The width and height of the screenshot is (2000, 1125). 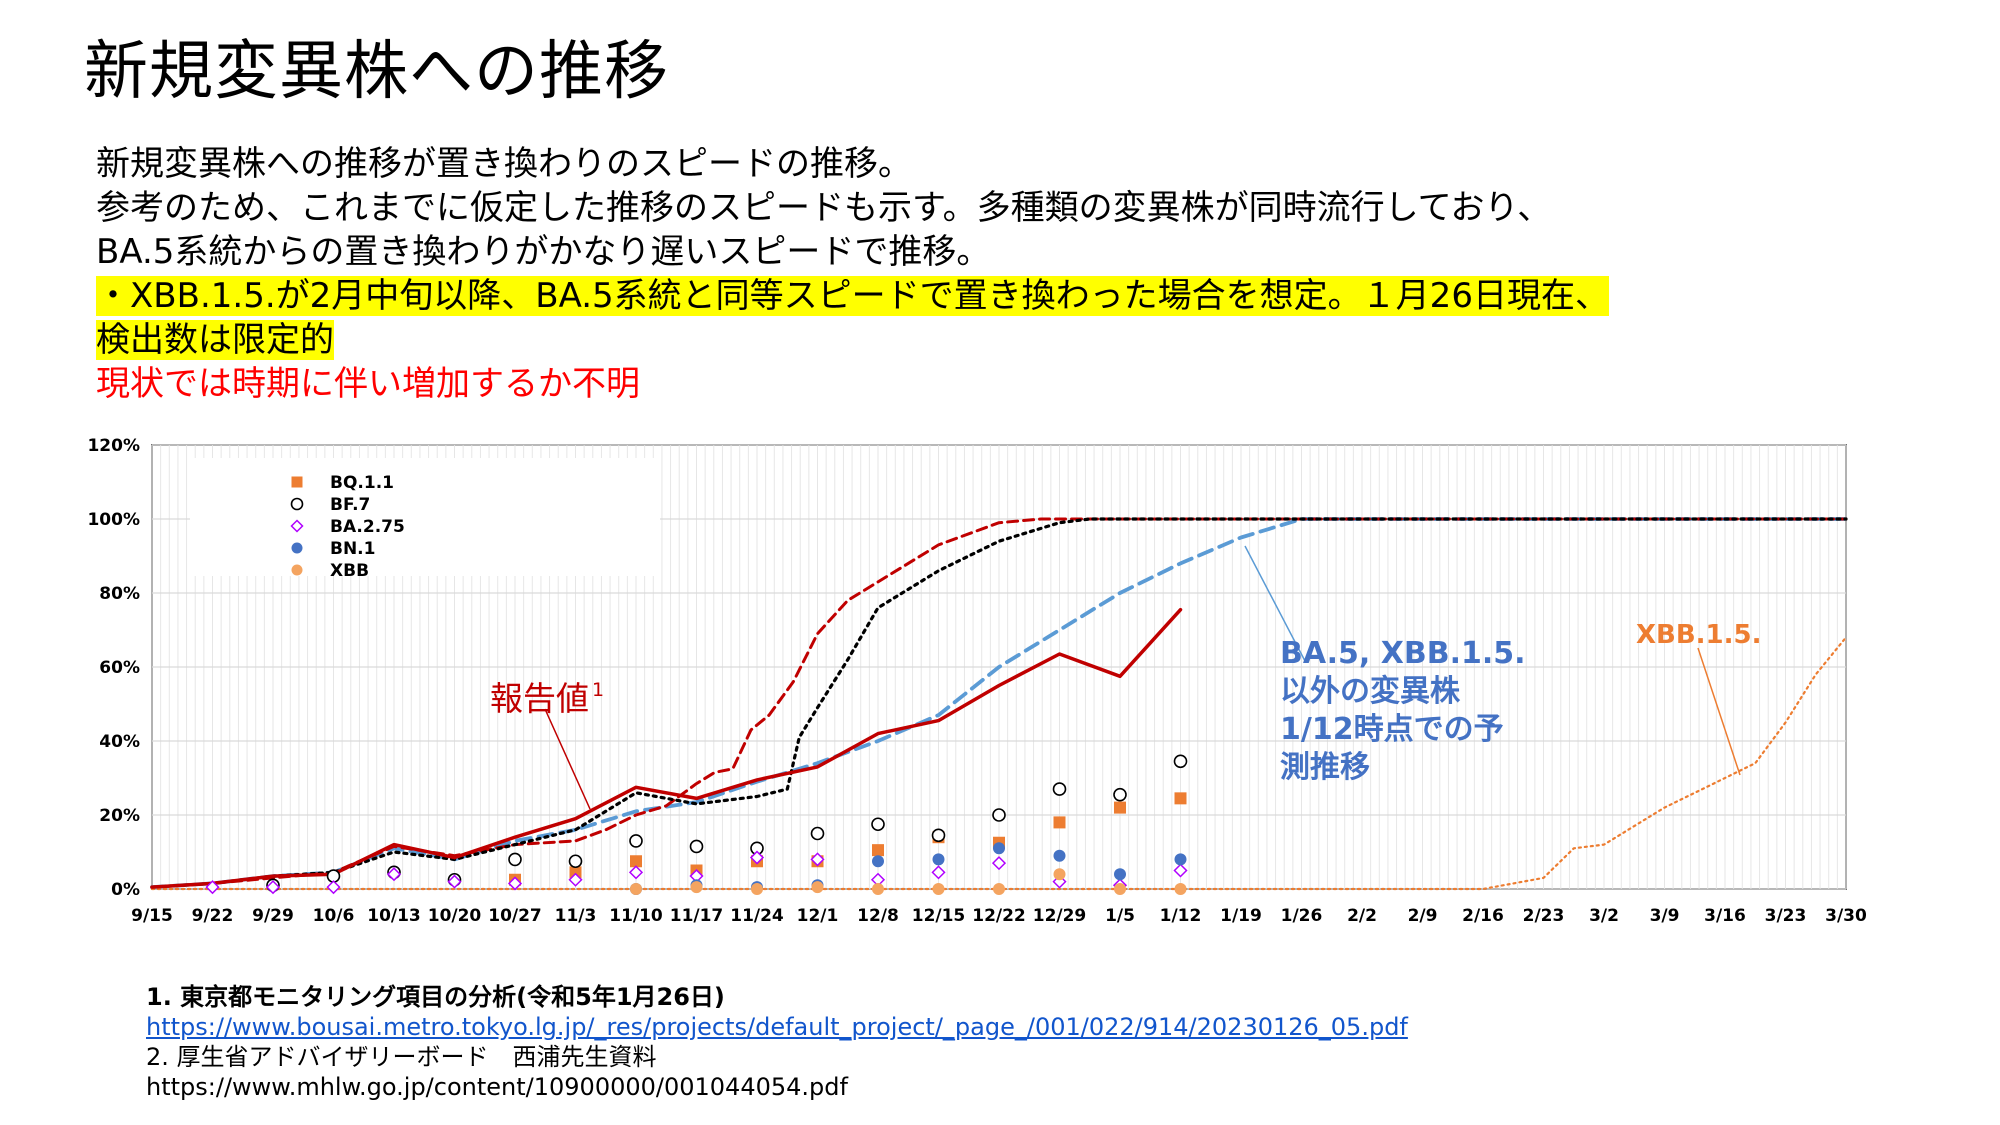 I want to click on y-tick-label: 20%, so click(x=119, y=816).